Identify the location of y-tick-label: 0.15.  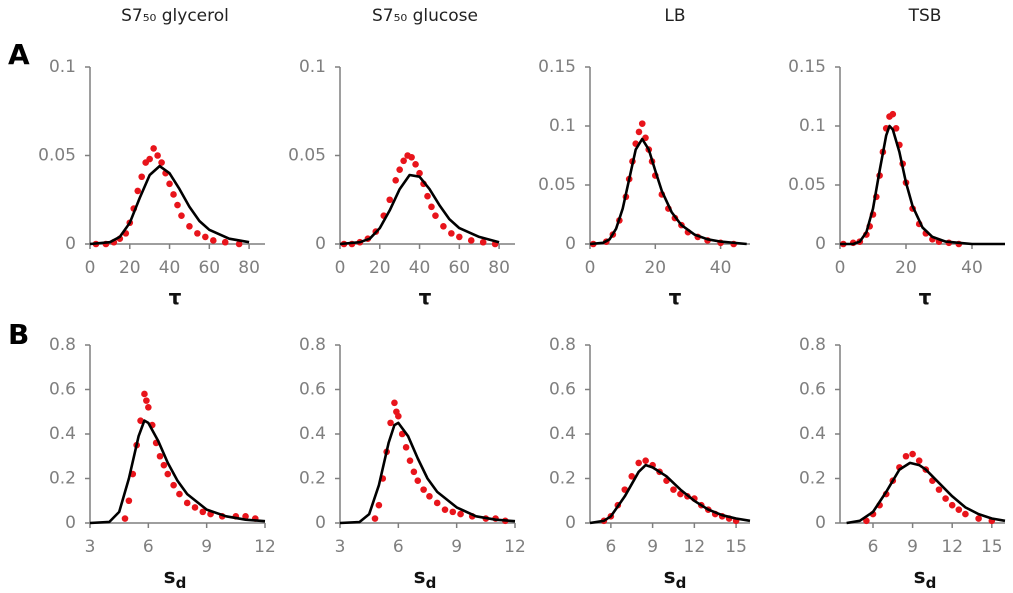
(807, 67).